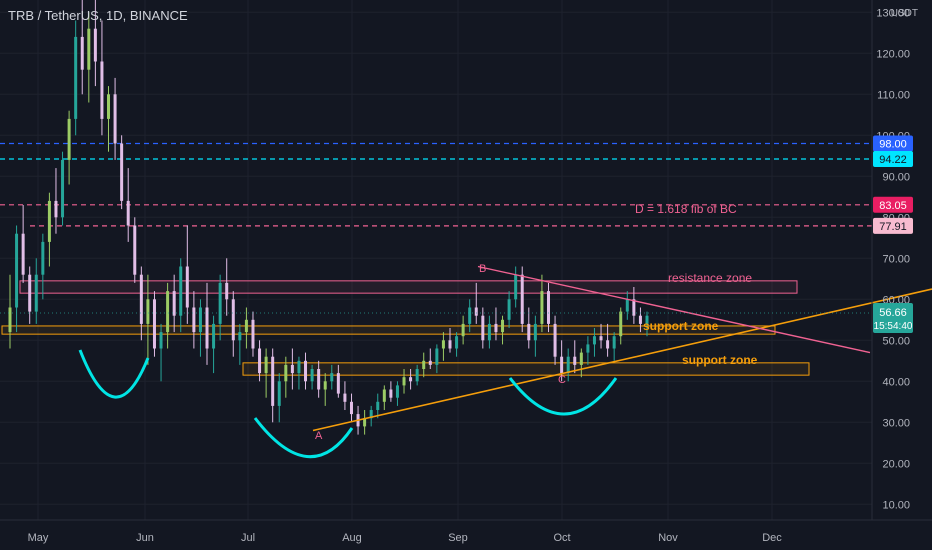  Describe the element at coordinates (482, 269) in the screenshot. I see `annotation-text: B` at that location.